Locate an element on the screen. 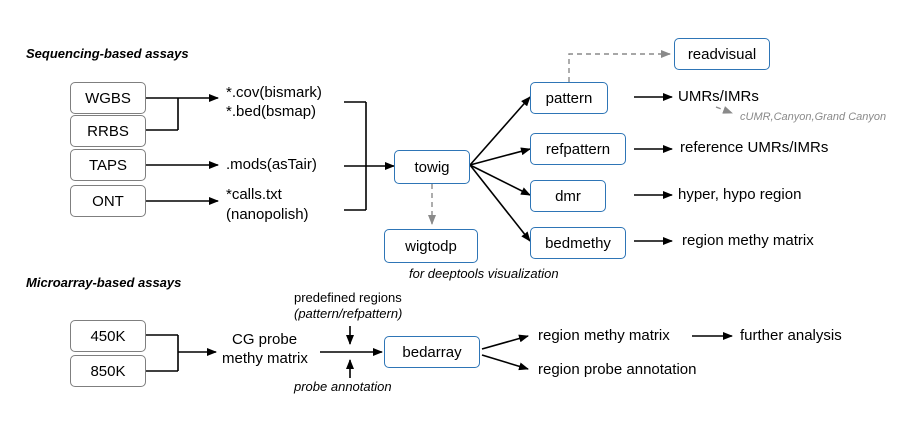 This screenshot has width=924, height=421. array-region-methy-matrix-label: region methy matrix is located at coordinates (604, 335).